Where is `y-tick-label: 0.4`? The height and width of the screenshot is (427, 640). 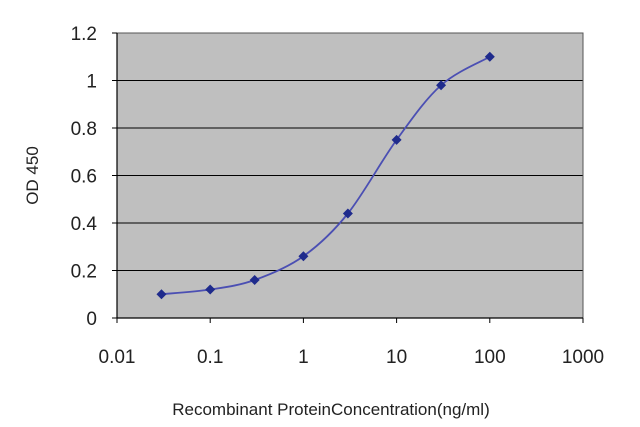
y-tick-label: 0.4 is located at coordinates (84, 224).